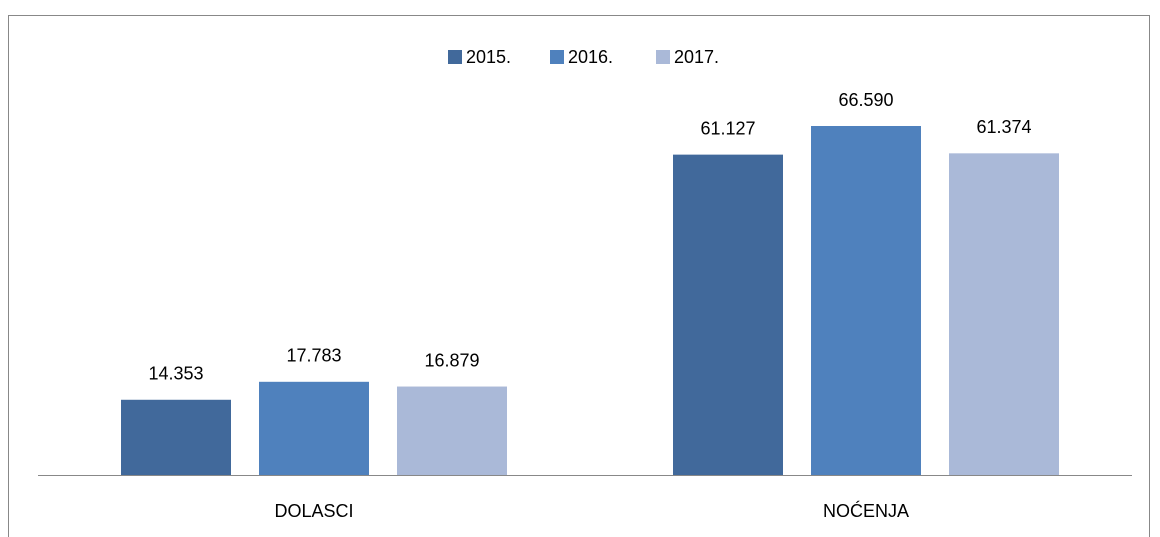  What do you see at coordinates (451, 360) in the screenshot?
I see `data-label: 16.879` at bounding box center [451, 360].